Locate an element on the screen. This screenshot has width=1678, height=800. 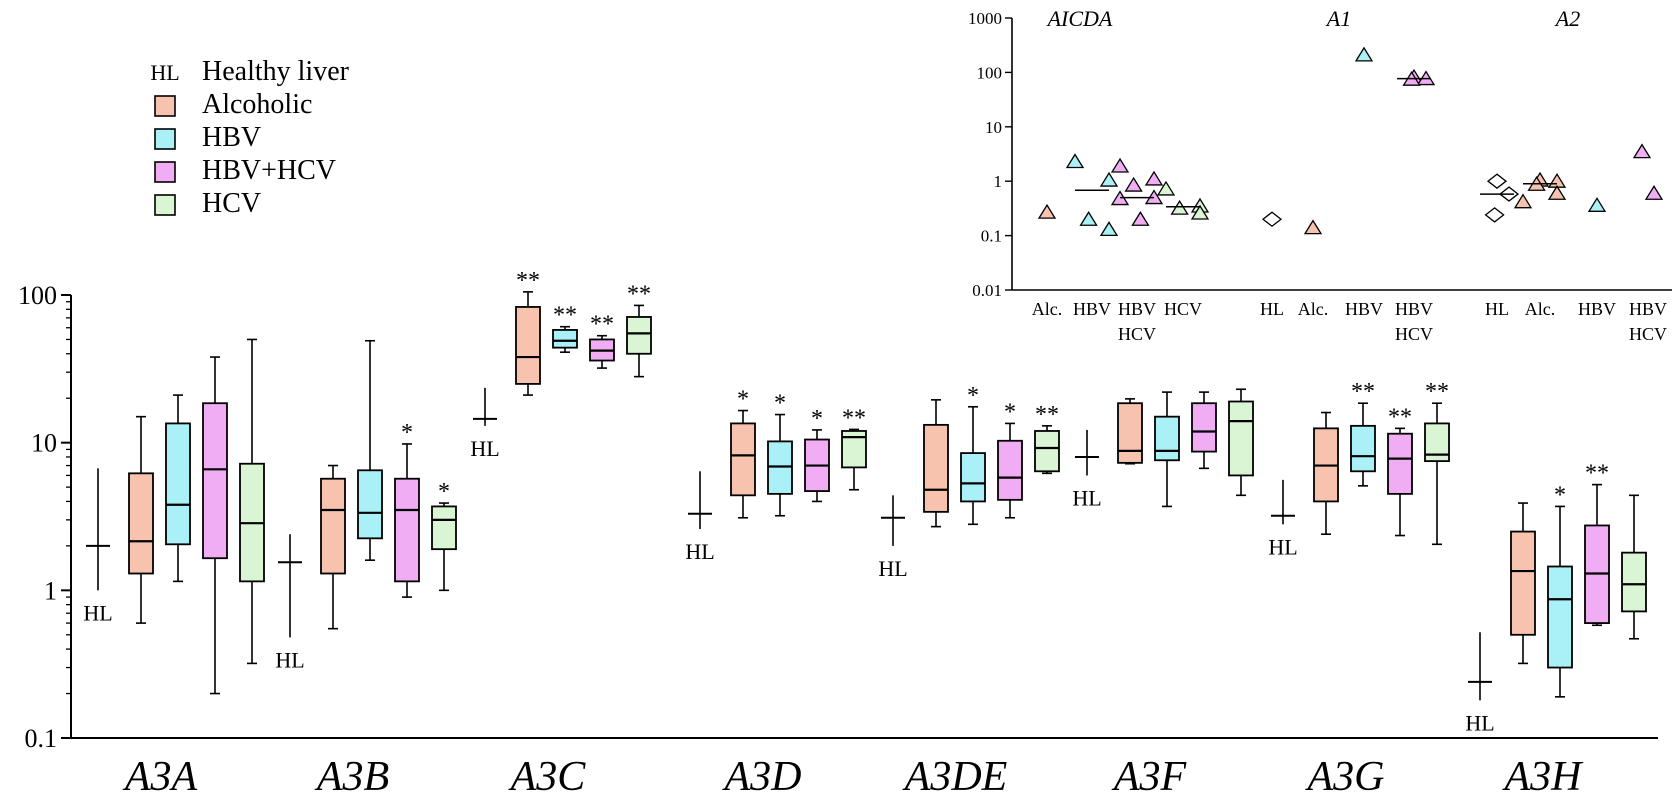
hl-label-a3b: HL is located at coordinates (289, 659).